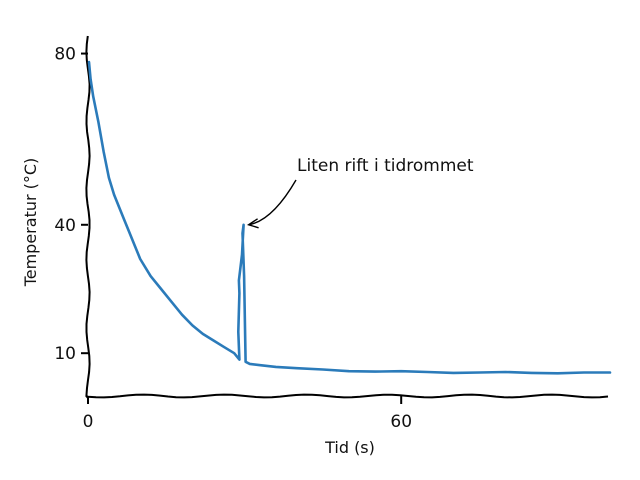 The height and width of the screenshot is (480, 640). Describe the element at coordinates (88, 422) in the screenshot. I see `x-tick-label: 0` at that location.